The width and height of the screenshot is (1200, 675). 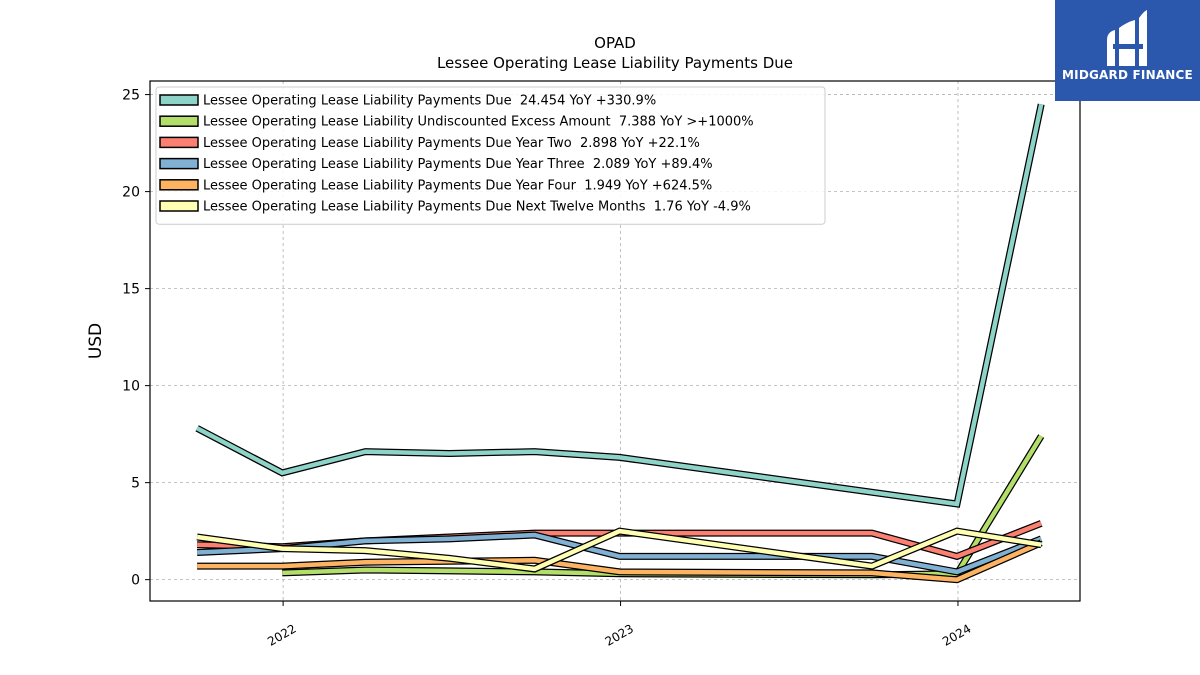 What do you see at coordinates (956, 634) in the screenshot?
I see `x-tick-label: 2024` at bounding box center [956, 634].